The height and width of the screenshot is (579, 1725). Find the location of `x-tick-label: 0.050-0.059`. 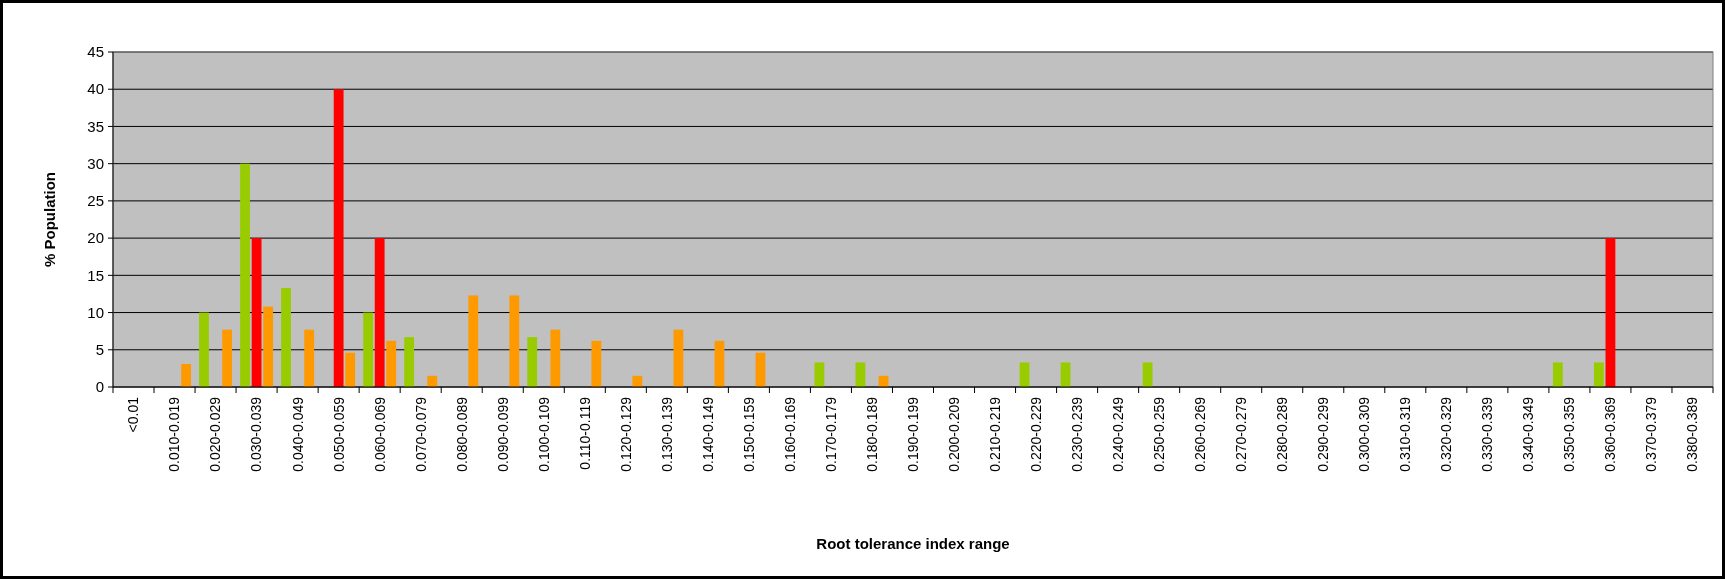

x-tick-label: 0.050-0.059 is located at coordinates (338, 434).